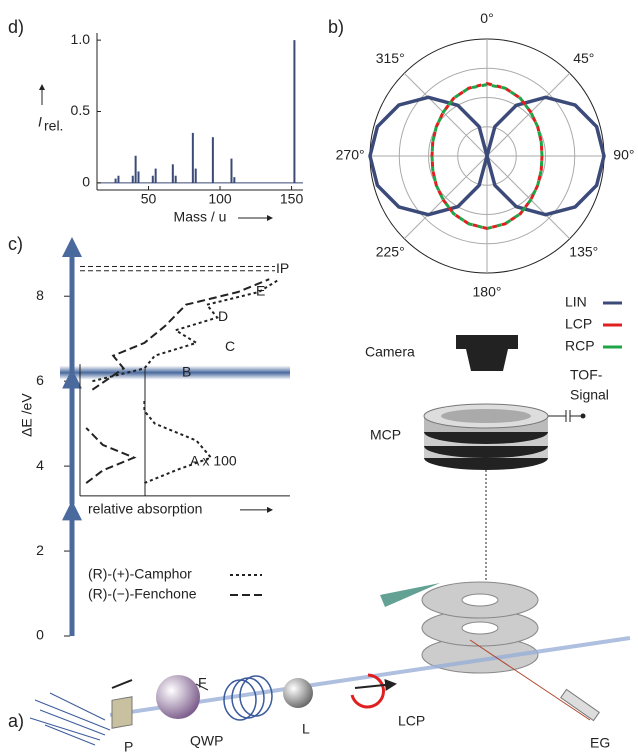 This screenshot has height=754, width=638. Describe the element at coordinates (367, 691) in the screenshot. I see `lcp-arrow` at that location.